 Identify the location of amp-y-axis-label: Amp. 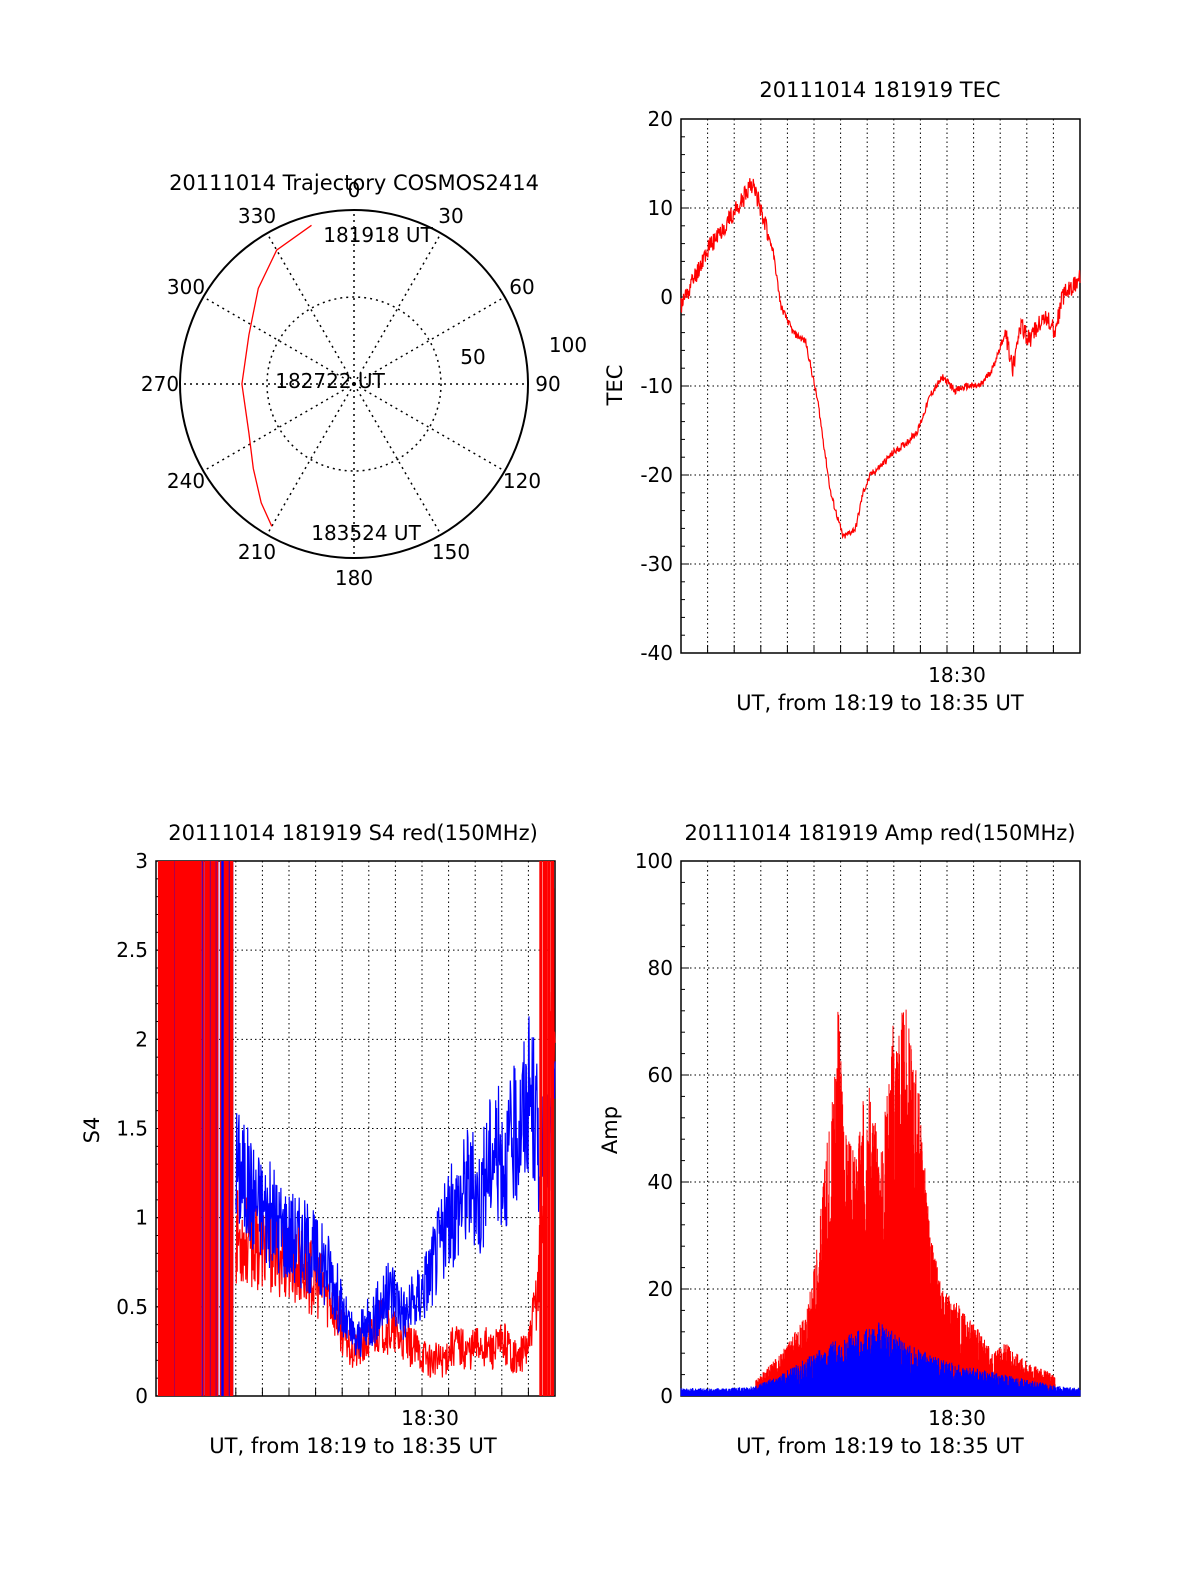
(610, 1130).